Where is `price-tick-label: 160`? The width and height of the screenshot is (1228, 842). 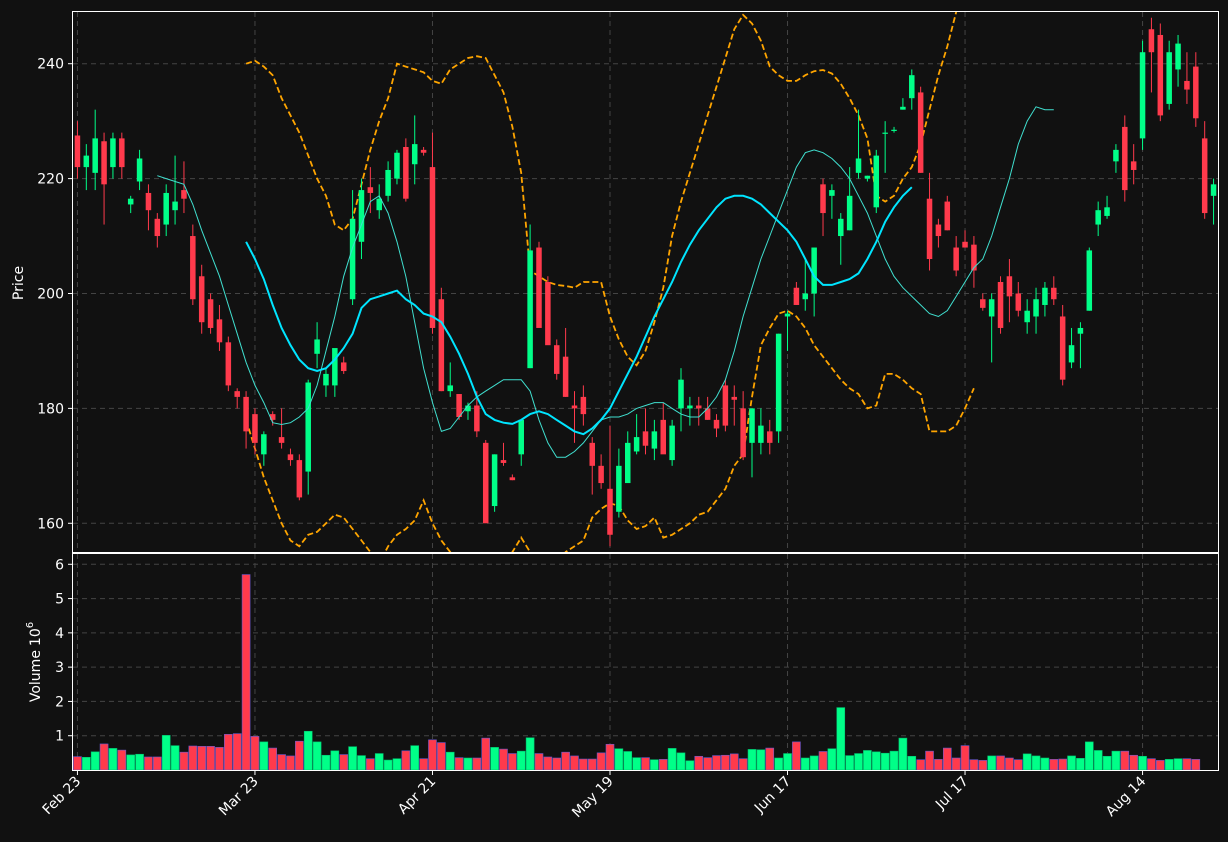 price-tick-label: 160 is located at coordinates (50, 524).